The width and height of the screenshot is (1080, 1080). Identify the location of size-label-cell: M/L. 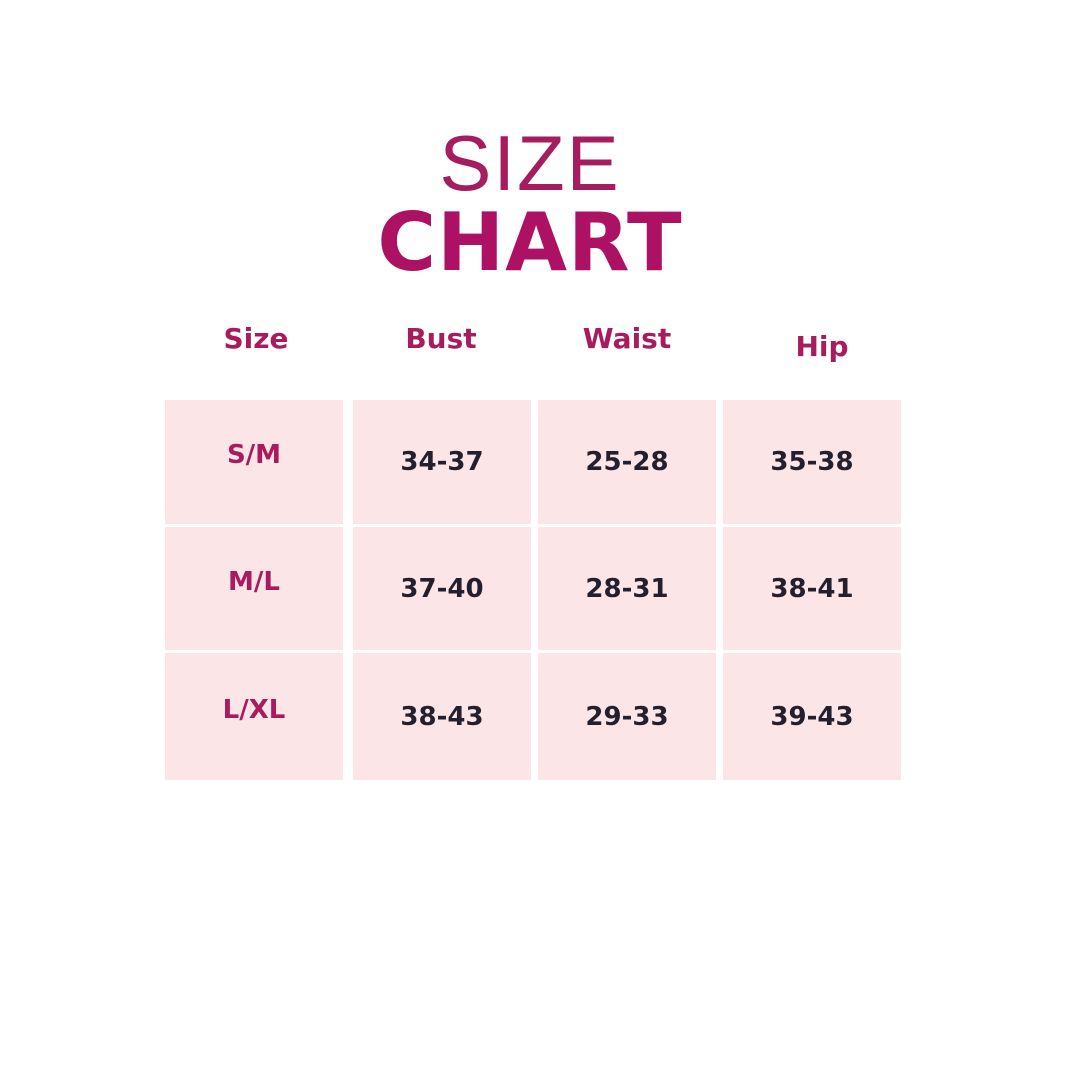
(254, 588).